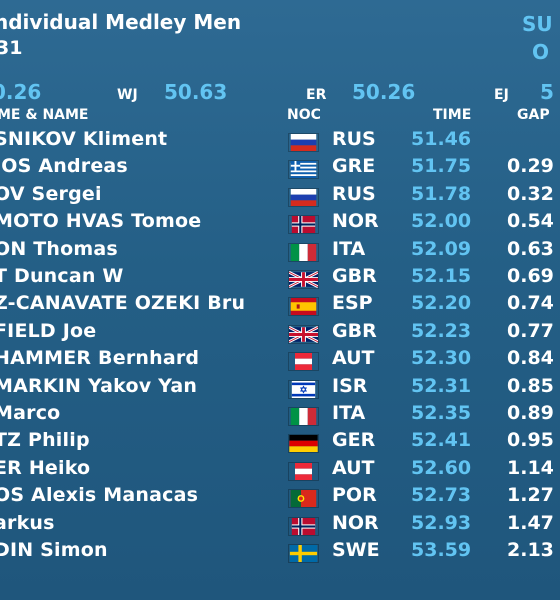  What do you see at coordinates (27, 522) in the screenshot?
I see `athlete-name: arkus` at bounding box center [27, 522].